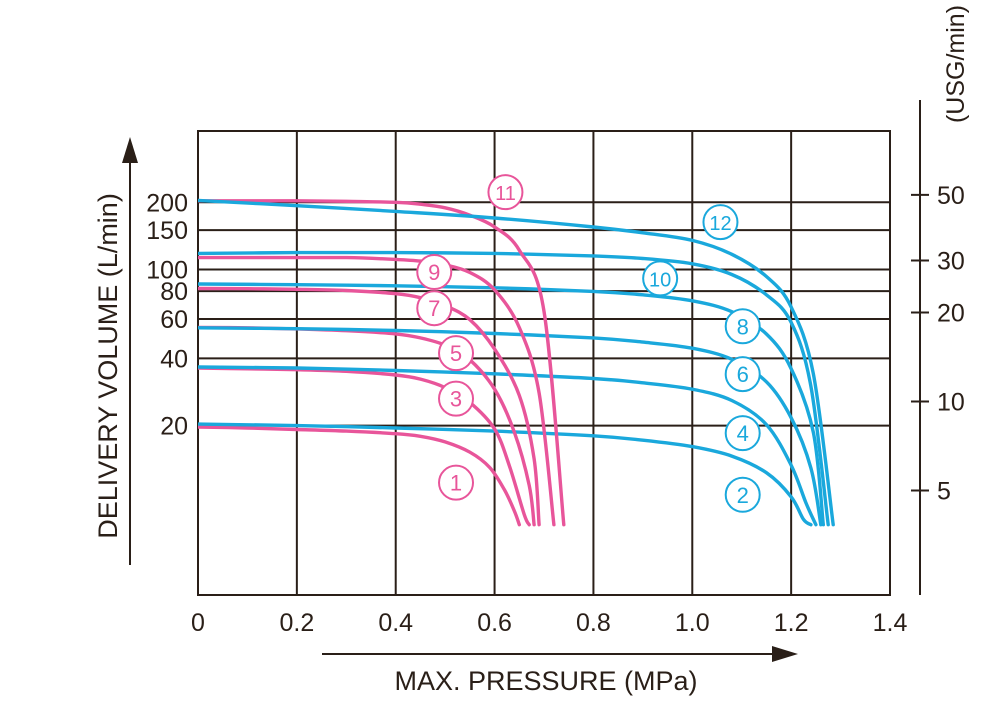 The width and height of the screenshot is (989, 701). What do you see at coordinates (167, 271) in the screenshot?
I see `y-tick-label: 100` at bounding box center [167, 271].